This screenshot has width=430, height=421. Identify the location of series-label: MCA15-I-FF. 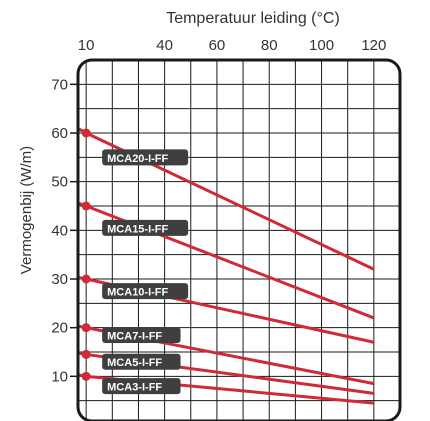
(145, 227).